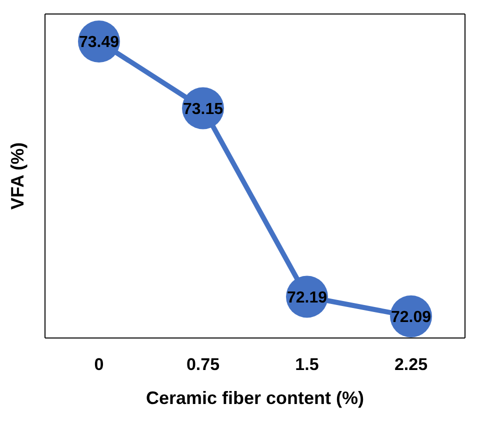 The height and width of the screenshot is (426, 479). I want to click on x-tick-label: 1.5, so click(307, 364).